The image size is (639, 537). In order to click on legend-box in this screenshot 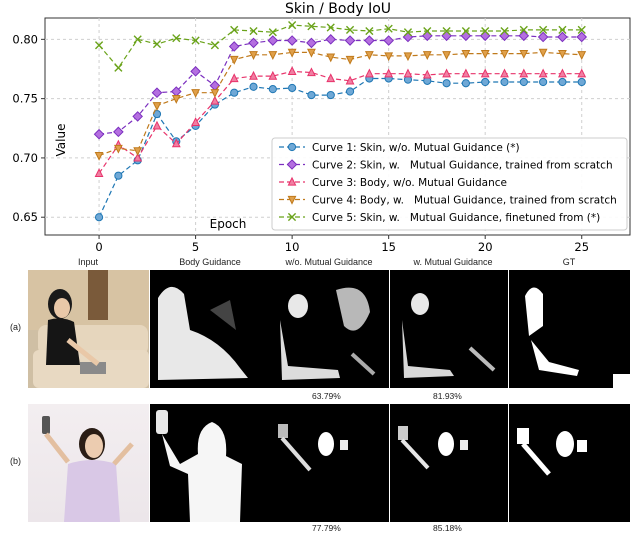, I will do `click(449, 184)`.